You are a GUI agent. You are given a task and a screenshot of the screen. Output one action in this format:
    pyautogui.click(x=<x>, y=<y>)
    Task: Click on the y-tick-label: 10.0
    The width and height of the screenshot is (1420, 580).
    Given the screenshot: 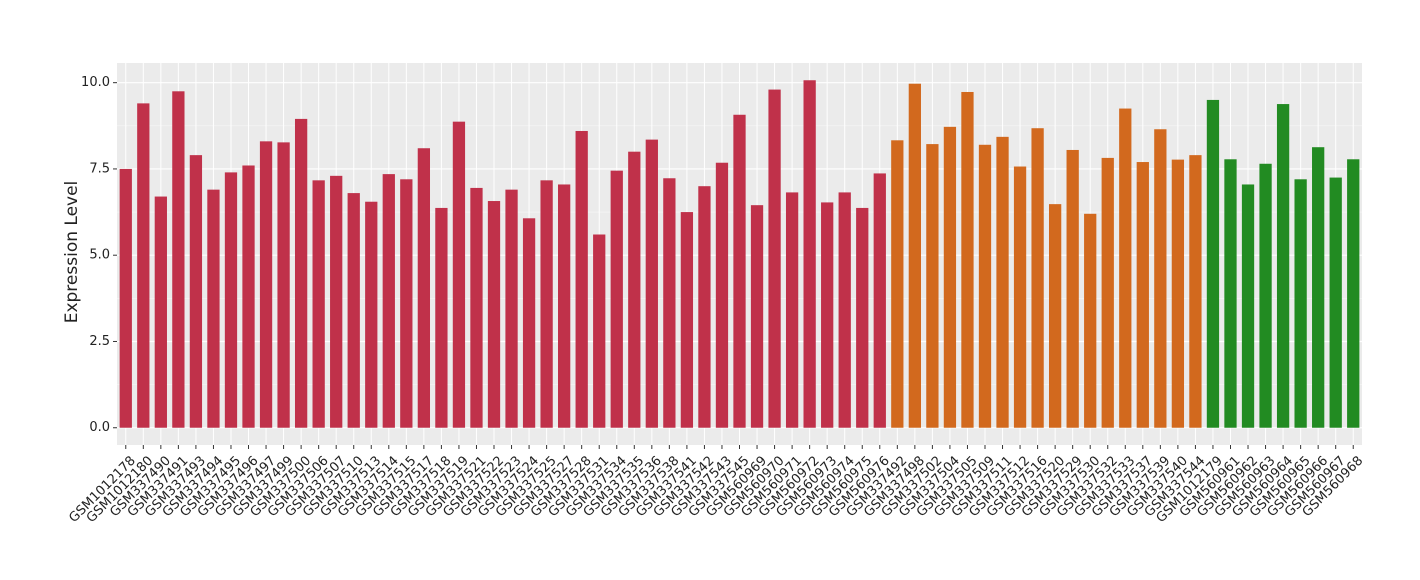 What is the action you would take?
    pyautogui.click(x=95, y=82)
    